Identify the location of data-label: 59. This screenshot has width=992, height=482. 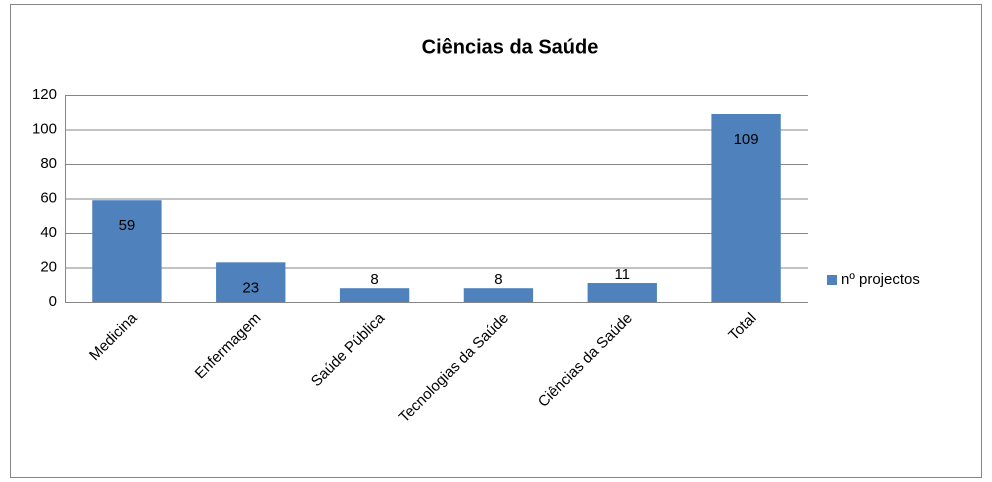
(127, 225).